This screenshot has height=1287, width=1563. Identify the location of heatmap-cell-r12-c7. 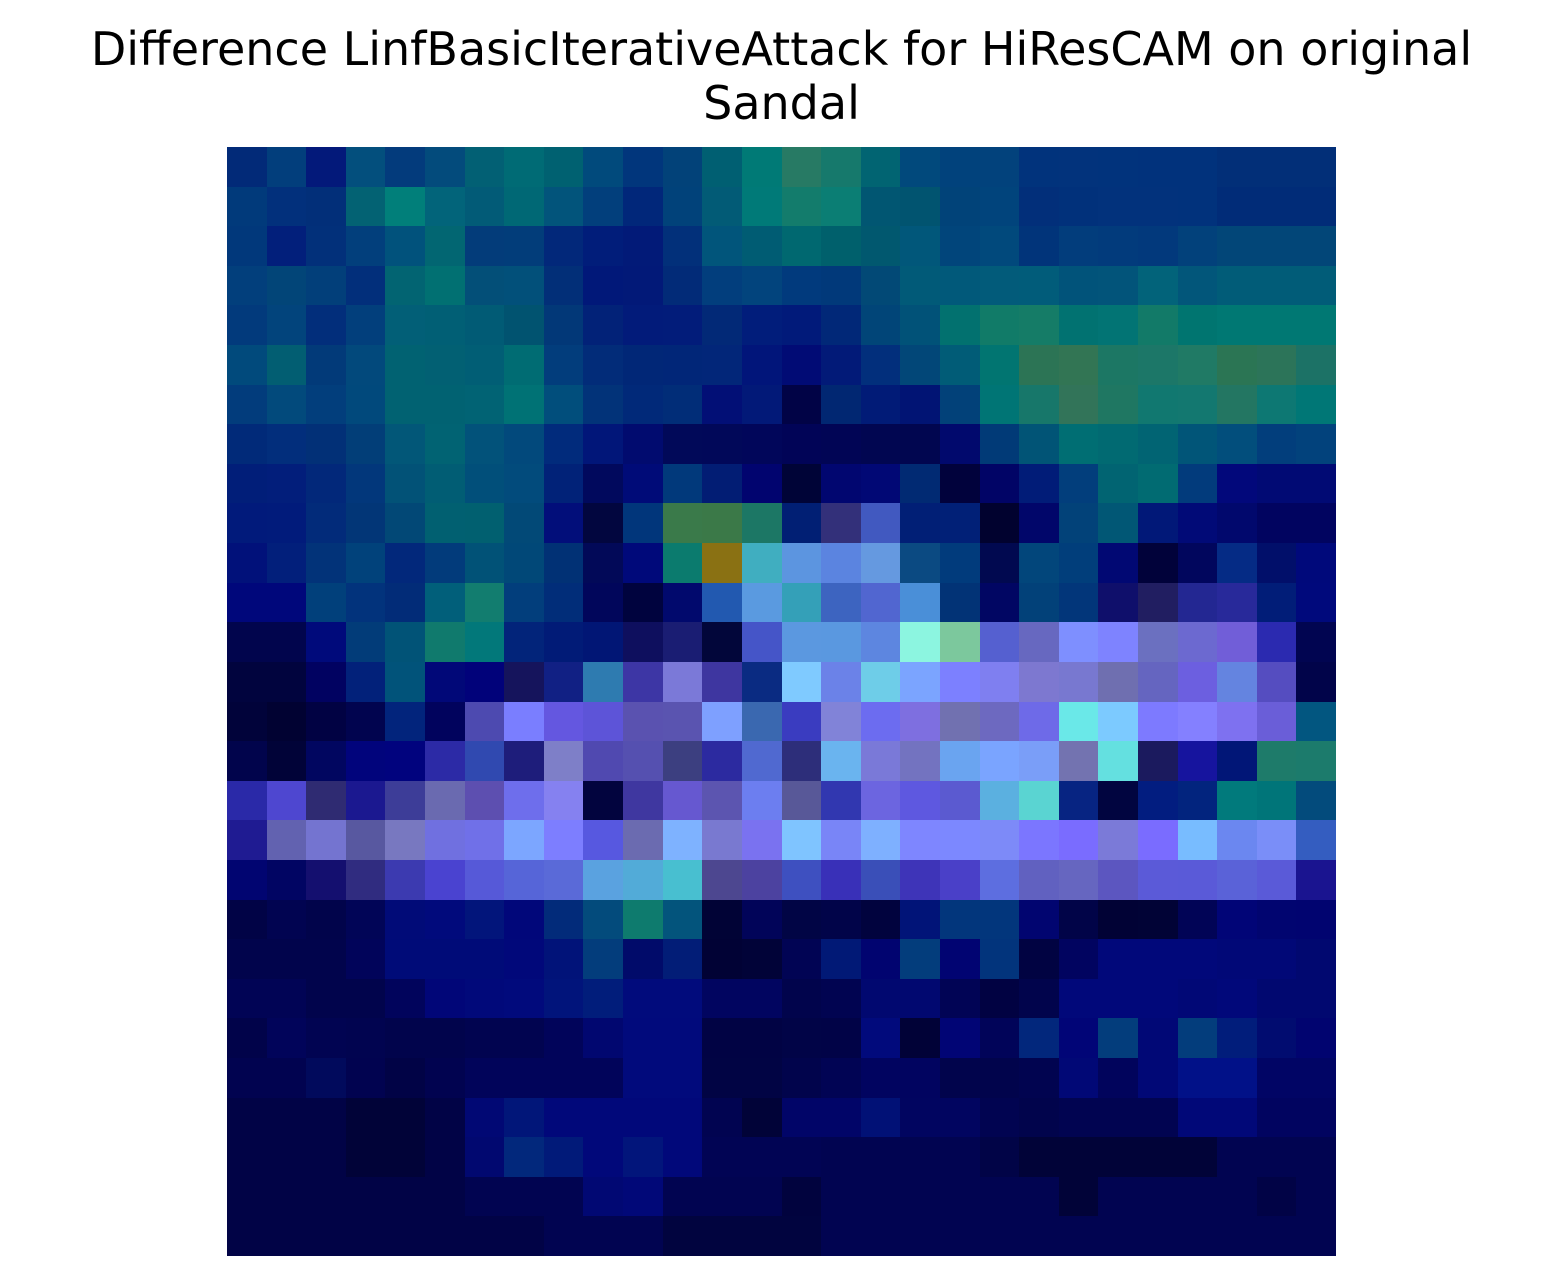
(524, 642).